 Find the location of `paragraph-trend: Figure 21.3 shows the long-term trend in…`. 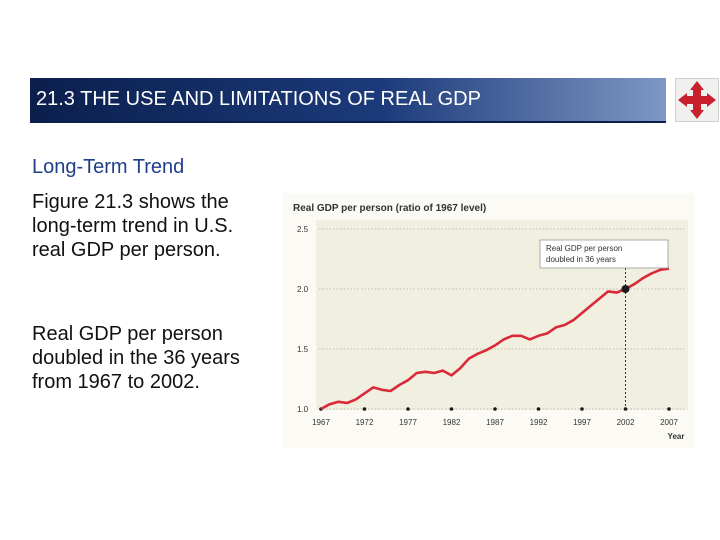

paragraph-trend: Figure 21.3 shows the long-term trend in… is located at coordinates (133, 226).